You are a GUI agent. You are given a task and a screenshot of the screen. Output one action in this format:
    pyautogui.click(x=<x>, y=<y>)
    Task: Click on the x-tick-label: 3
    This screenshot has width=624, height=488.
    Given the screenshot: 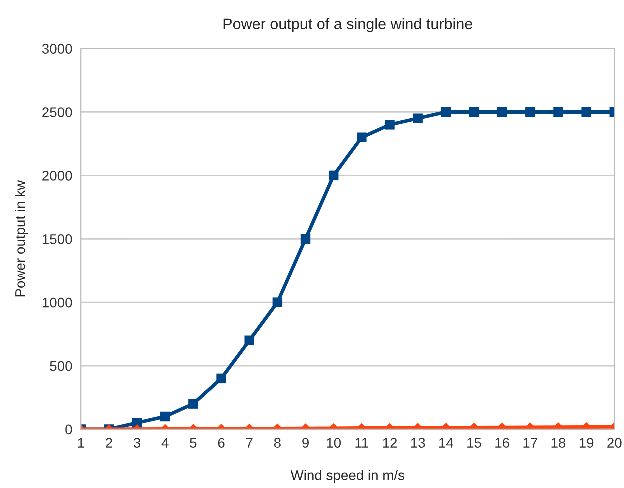 What is the action you would take?
    pyautogui.click(x=137, y=443)
    